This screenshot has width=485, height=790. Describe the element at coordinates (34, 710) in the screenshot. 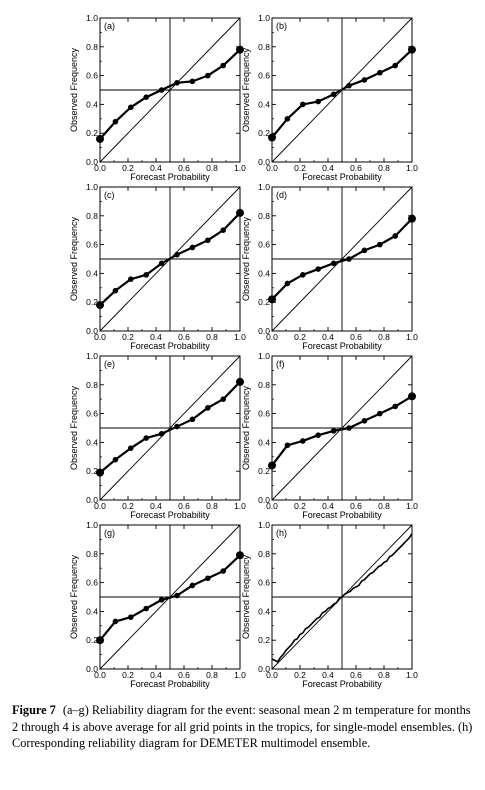

I see `figure-label: Figure 7` at that location.